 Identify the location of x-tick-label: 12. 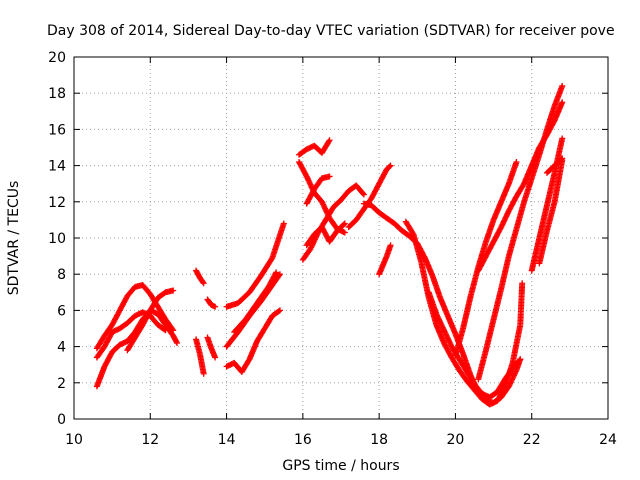
(150, 440).